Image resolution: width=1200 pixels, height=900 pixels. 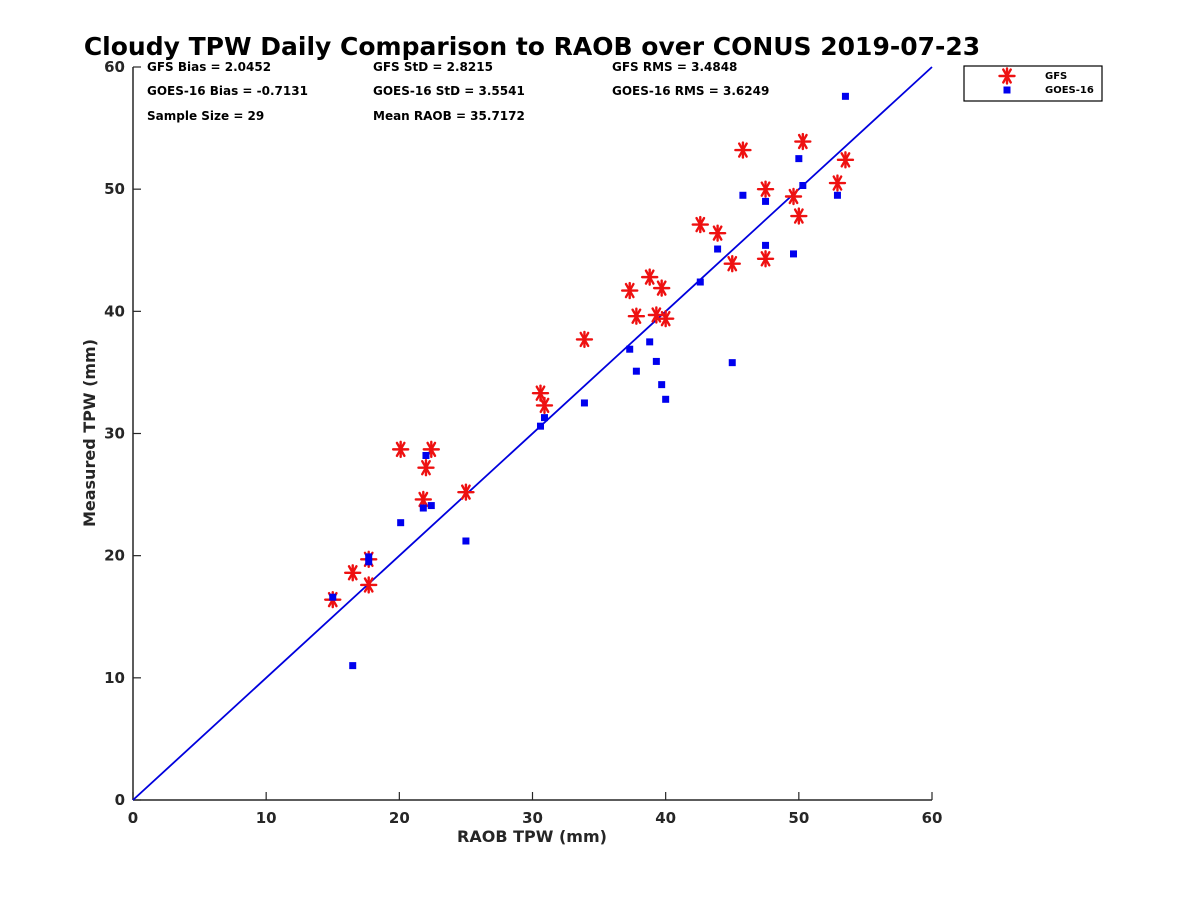 What do you see at coordinates (449, 116) in the screenshot?
I see `stat-mean-raob: Mean RAOB = 35.7172` at bounding box center [449, 116].